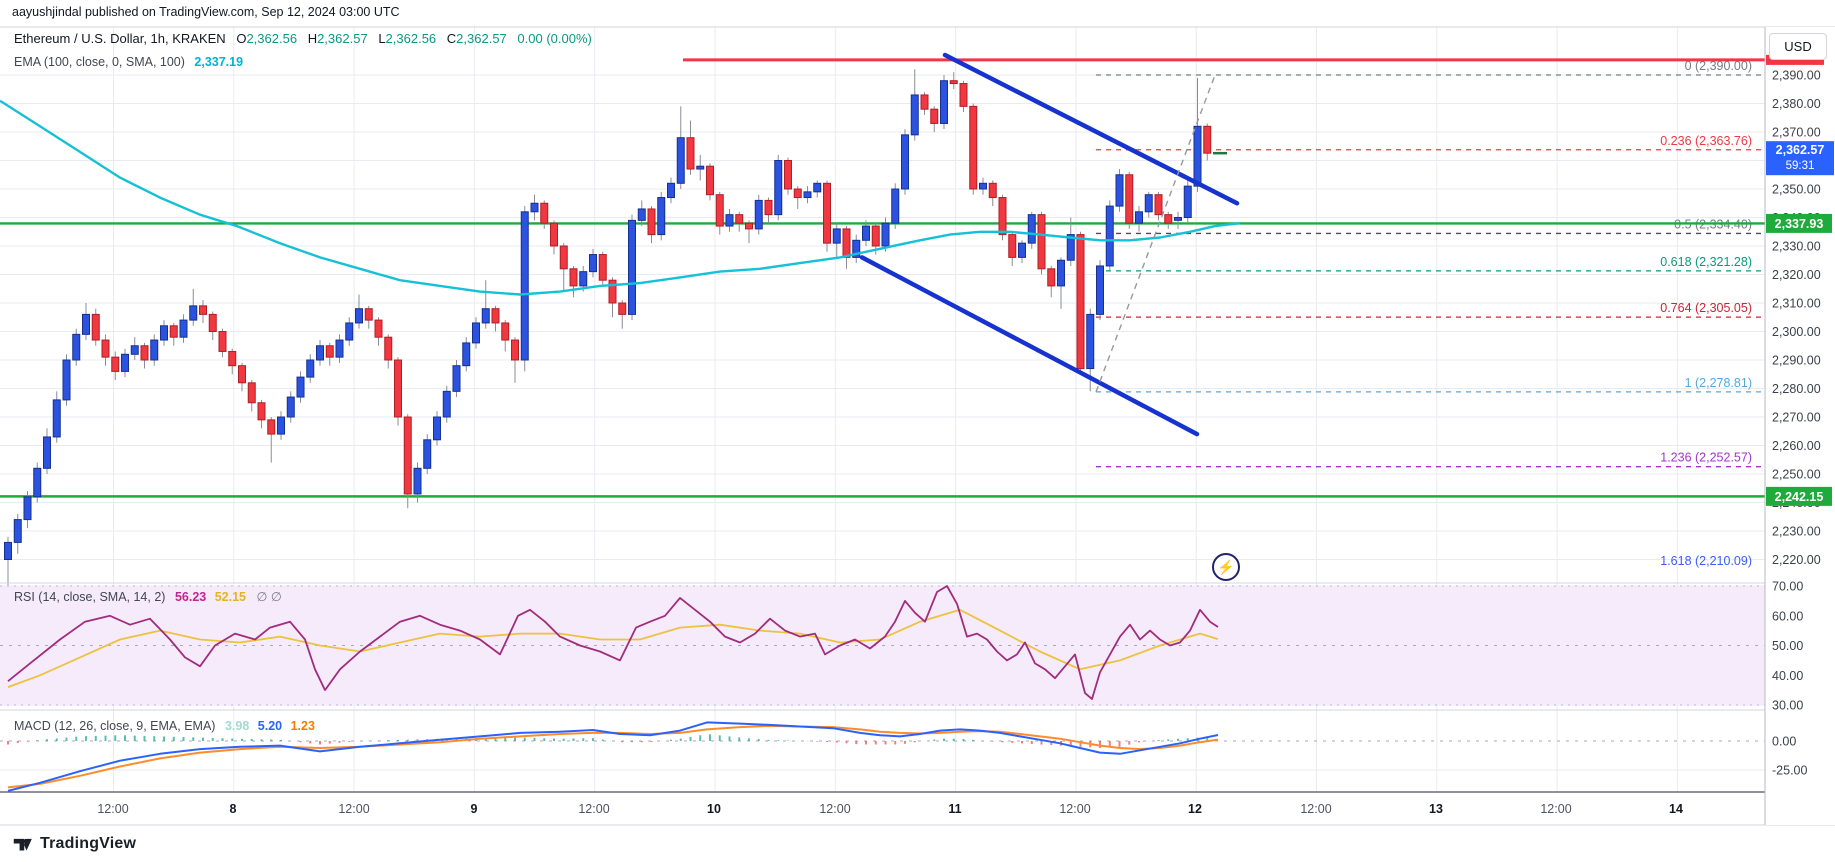 Image resolution: width=1835 pixels, height=862 pixels. I want to click on symbol-title: Ethereum / U.S. Dollar, 1h, KRAKEN, so click(120, 38).